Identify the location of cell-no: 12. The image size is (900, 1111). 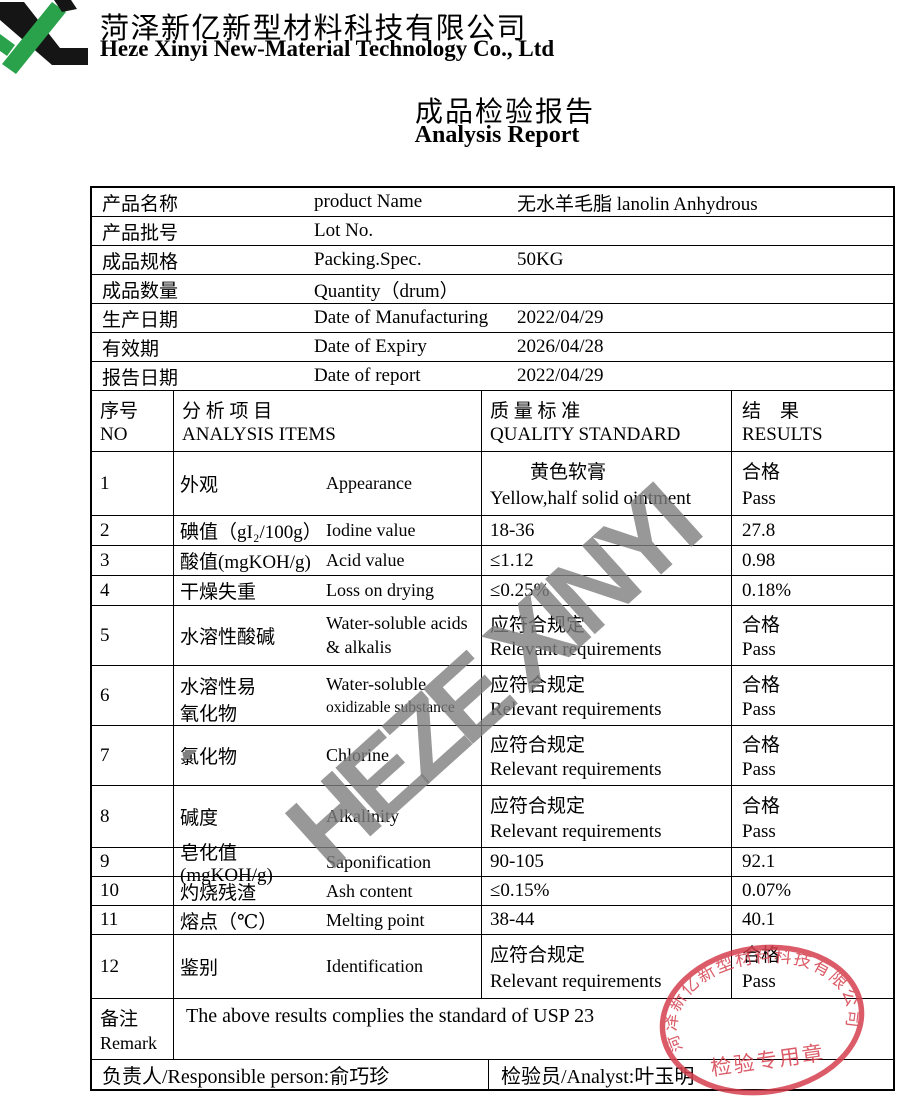
(133, 966).